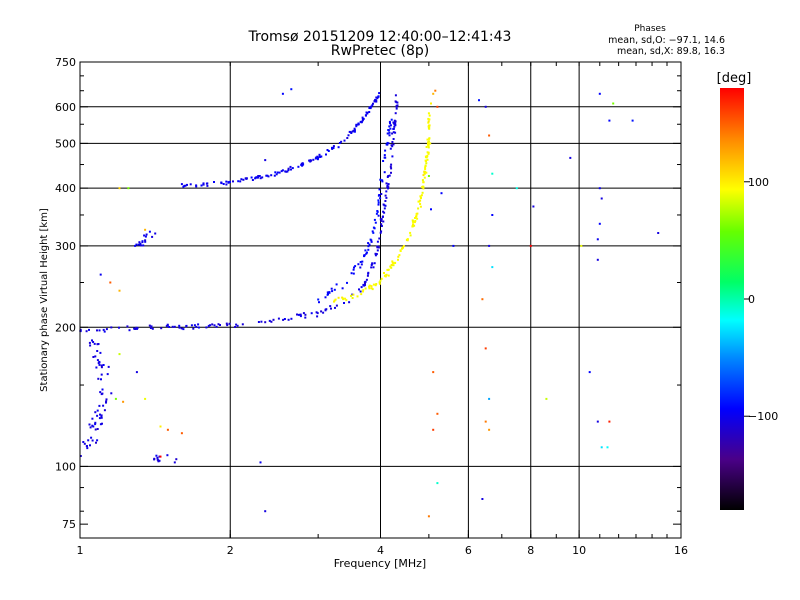  Describe the element at coordinates (530, 550) in the screenshot. I see `x-tick-label: 8` at that location.